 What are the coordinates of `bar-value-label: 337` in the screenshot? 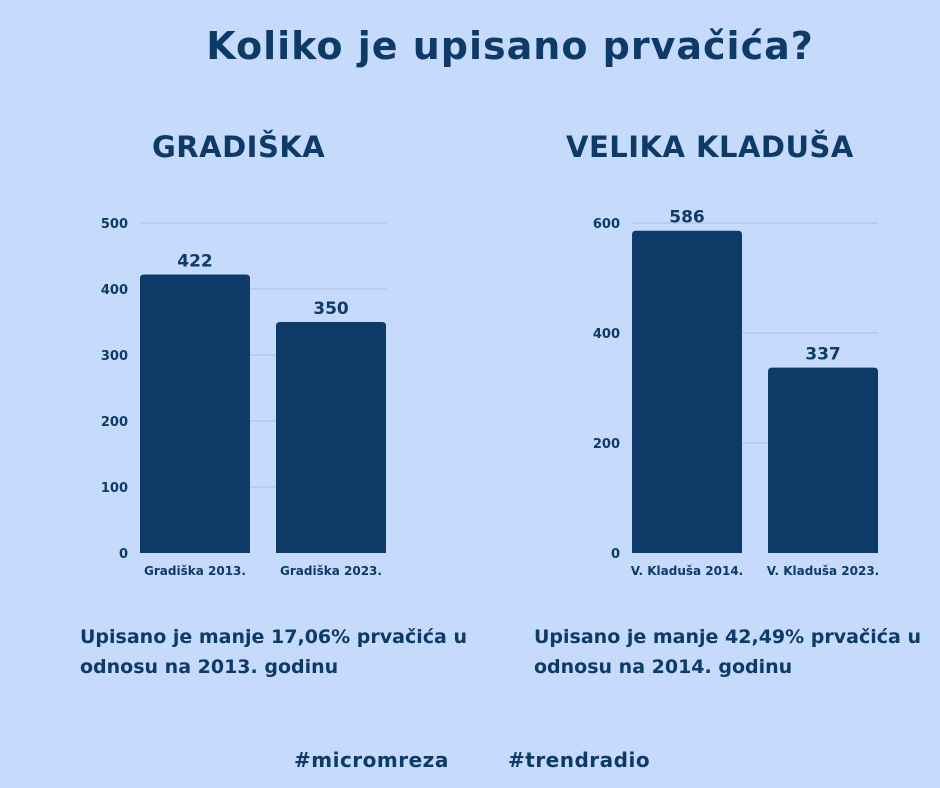 It's located at (823, 355).